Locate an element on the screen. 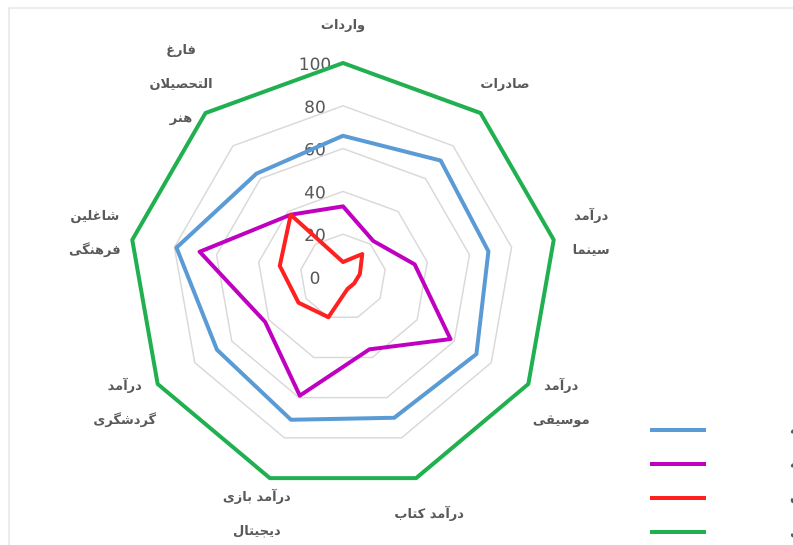 The width and height of the screenshot is (793, 545). legend-label: رشدیافته is located at coordinates (791, 464).